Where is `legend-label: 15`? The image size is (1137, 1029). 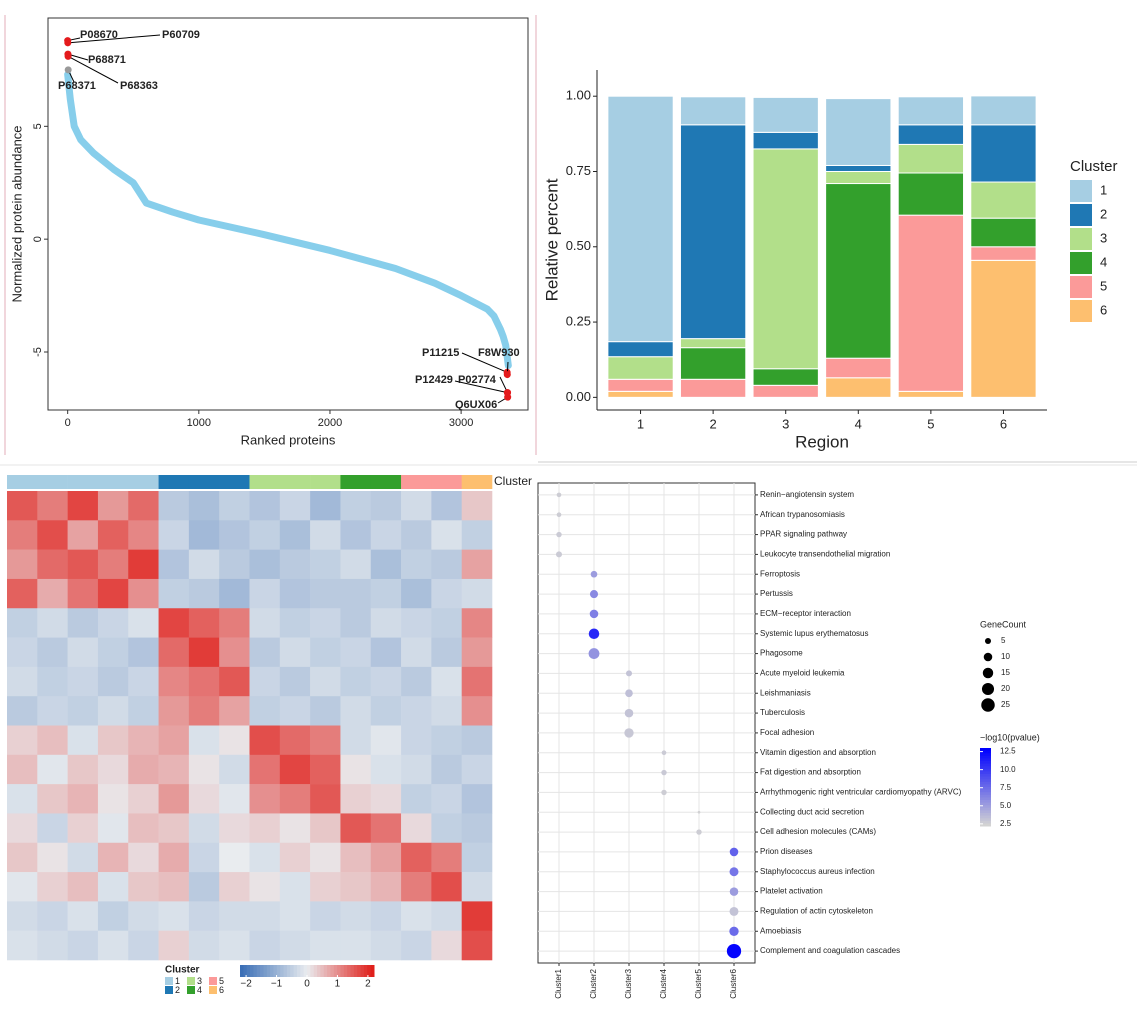
legend-label: 15 is located at coordinates (1005, 672).